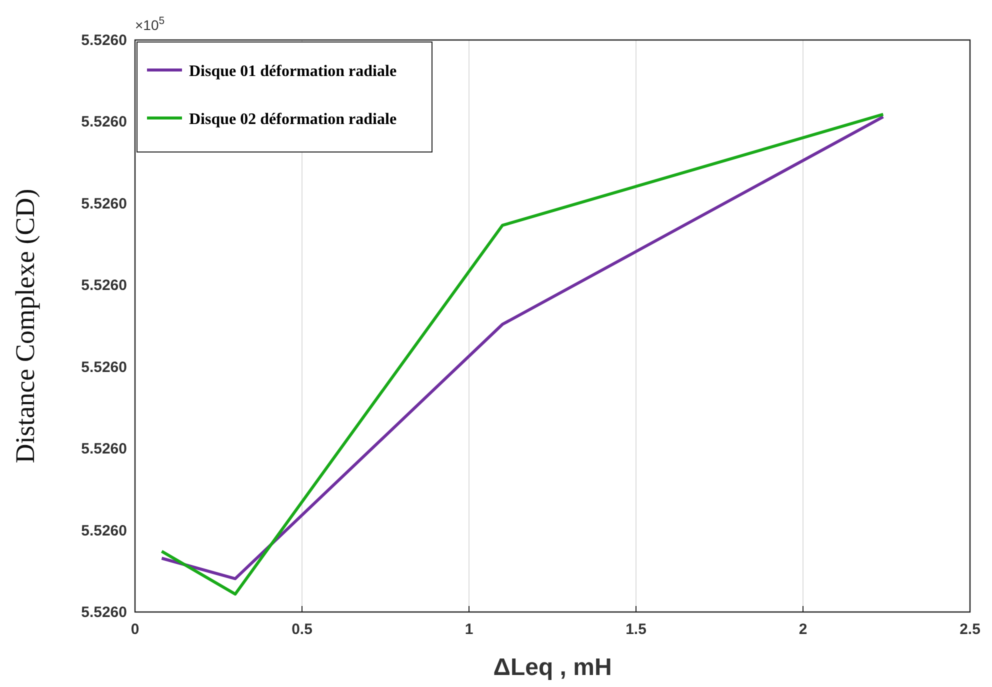  What do you see at coordinates (293, 119) in the screenshot?
I see `legend-label: Disque 02 déformation radiale` at bounding box center [293, 119].